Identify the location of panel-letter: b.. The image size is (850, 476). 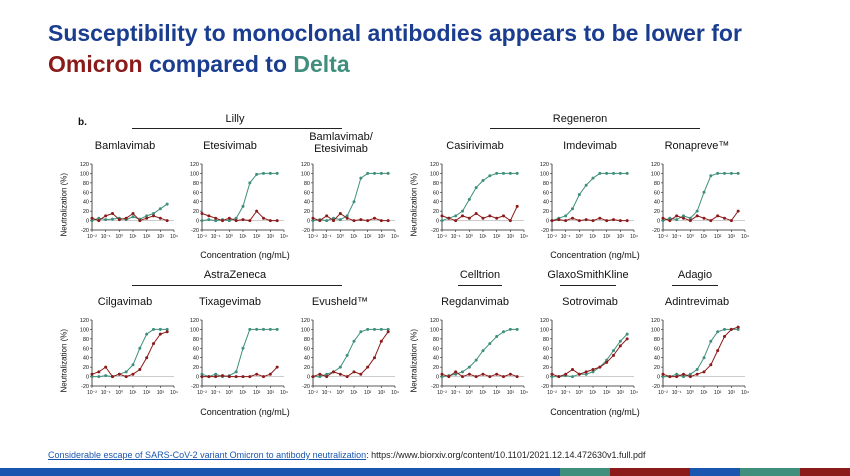
(82, 122).